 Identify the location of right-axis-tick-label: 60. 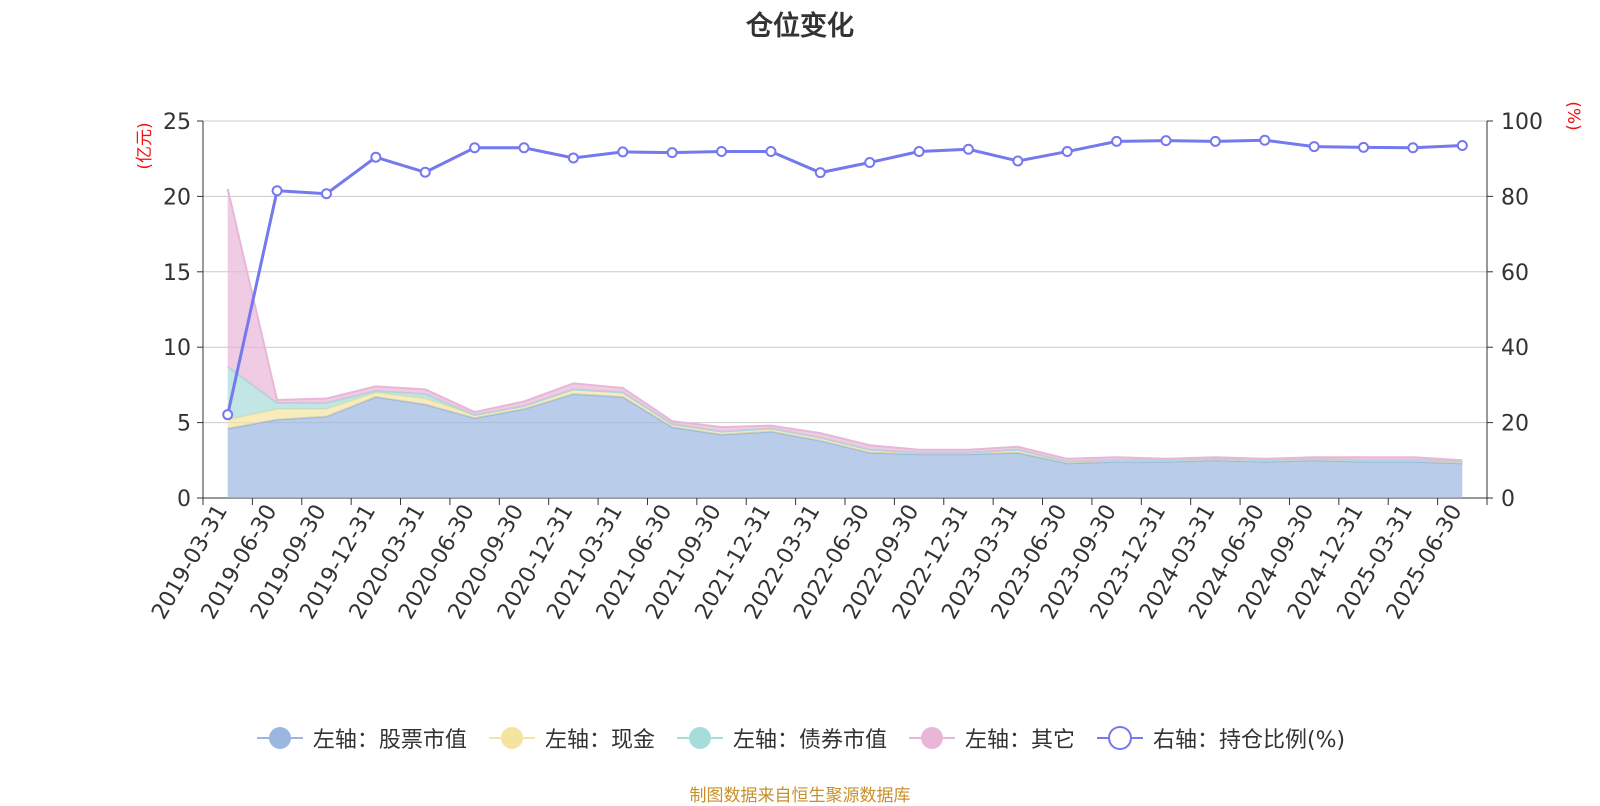
(1515, 273).